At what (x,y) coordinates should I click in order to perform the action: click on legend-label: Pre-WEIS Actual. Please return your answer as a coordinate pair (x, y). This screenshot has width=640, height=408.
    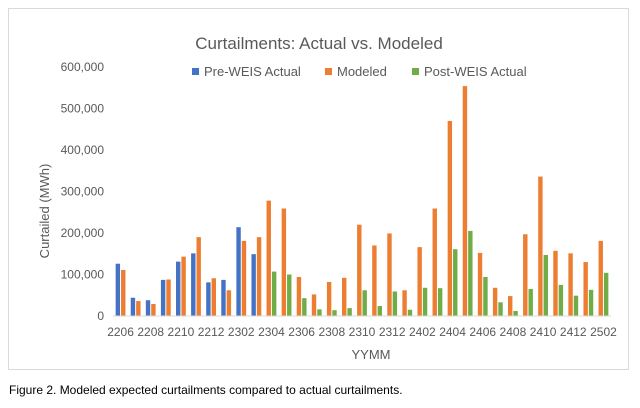
    Looking at the image, I should click on (252, 71).